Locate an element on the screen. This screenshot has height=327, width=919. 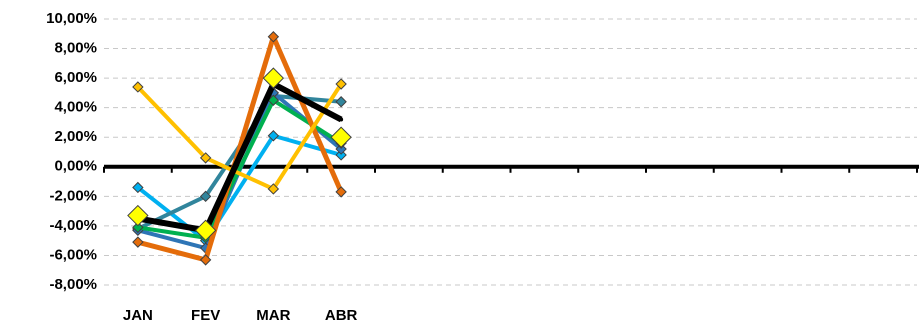
y-tick-label: 10,00% is located at coordinates (71, 18).